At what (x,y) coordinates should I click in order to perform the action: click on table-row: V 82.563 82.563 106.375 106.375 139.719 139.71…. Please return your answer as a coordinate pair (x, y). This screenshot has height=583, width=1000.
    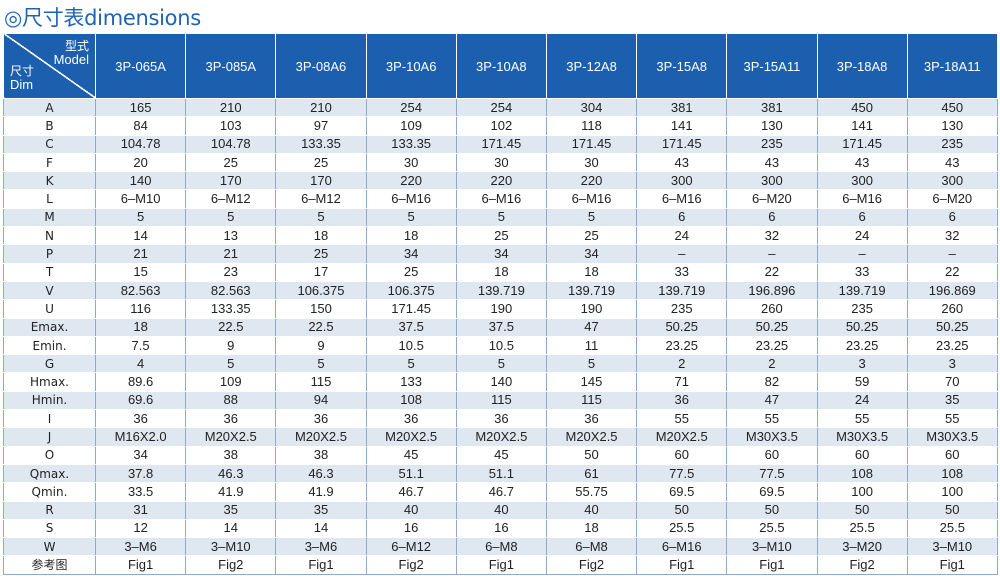
    Looking at the image, I should click on (500, 291).